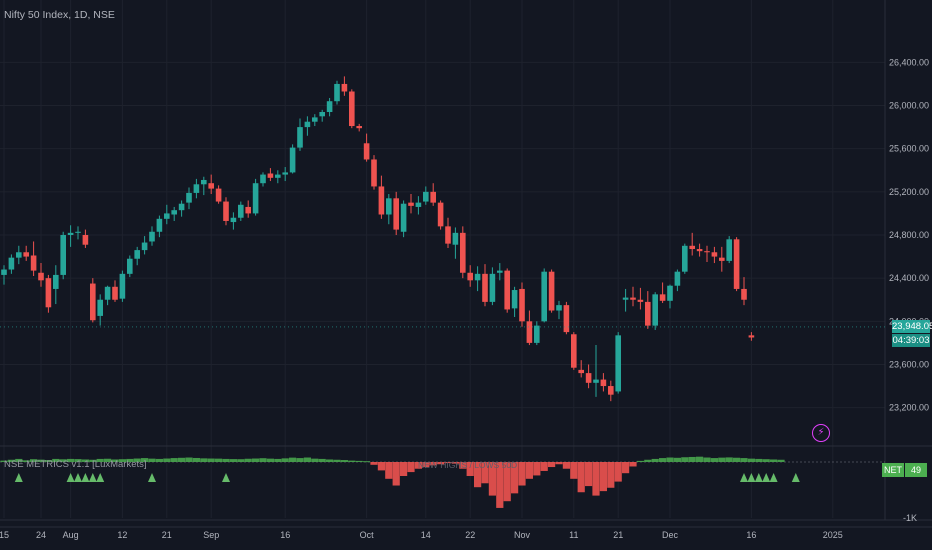  What do you see at coordinates (367, 535) in the screenshot?
I see `x-tick-label: Oct` at bounding box center [367, 535].